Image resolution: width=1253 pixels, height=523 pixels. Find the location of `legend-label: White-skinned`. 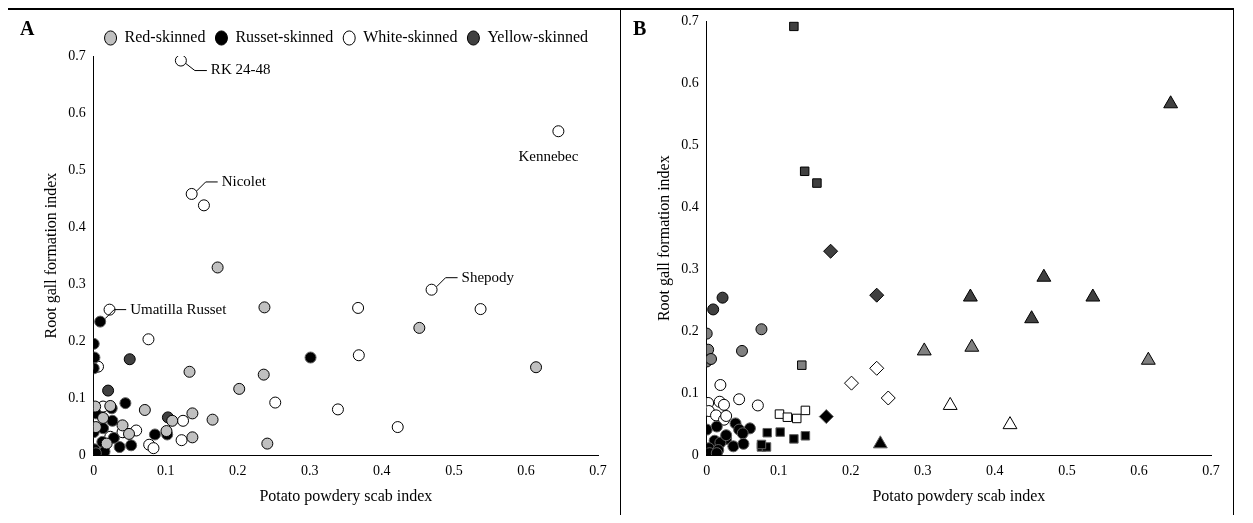

legend-label: White-skinned is located at coordinates (410, 37).